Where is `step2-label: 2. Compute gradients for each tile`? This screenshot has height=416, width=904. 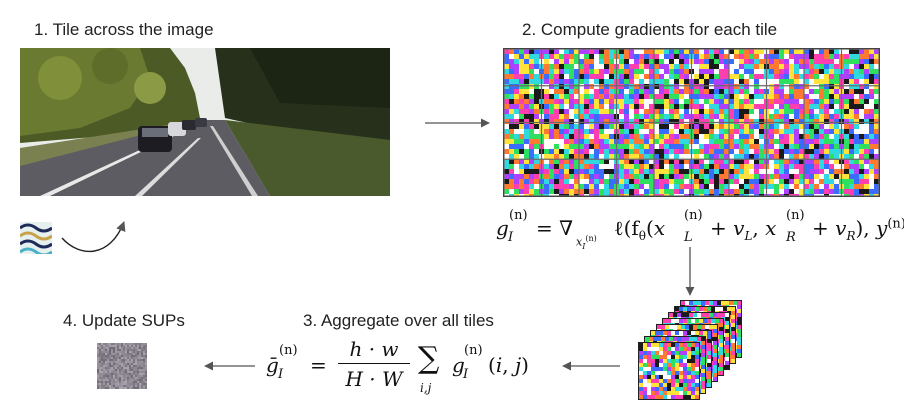 step2-label: 2. Compute gradients for each tile is located at coordinates (650, 29).